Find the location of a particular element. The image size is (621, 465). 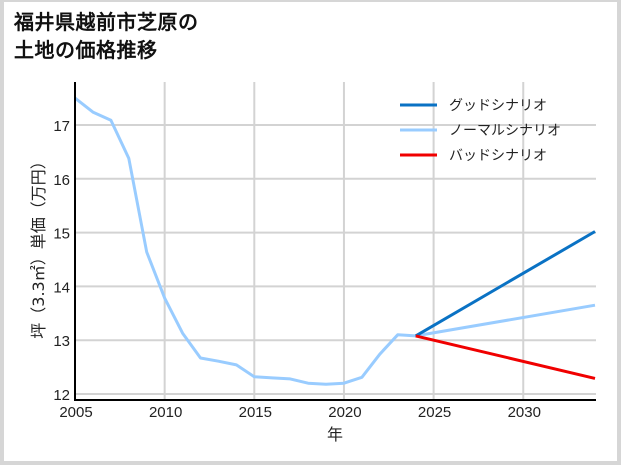

y-tick-label: 15 is located at coordinates (61, 234).